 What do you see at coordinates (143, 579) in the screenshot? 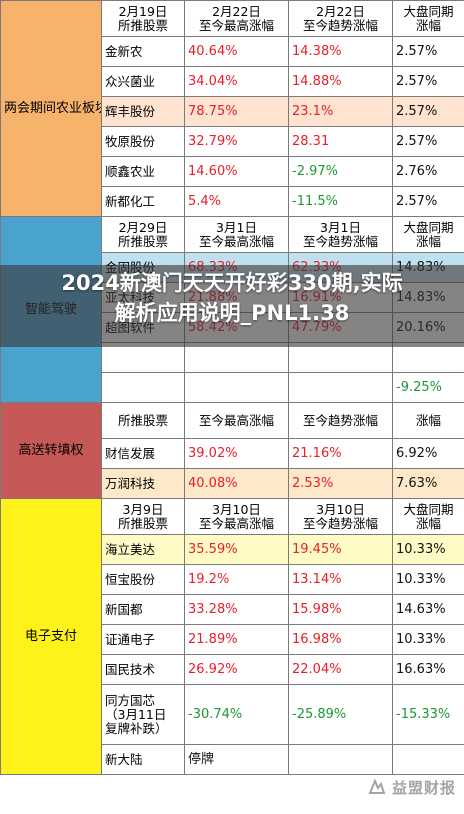
I see `stock-name-cell: 恒宝股份` at bounding box center [143, 579].